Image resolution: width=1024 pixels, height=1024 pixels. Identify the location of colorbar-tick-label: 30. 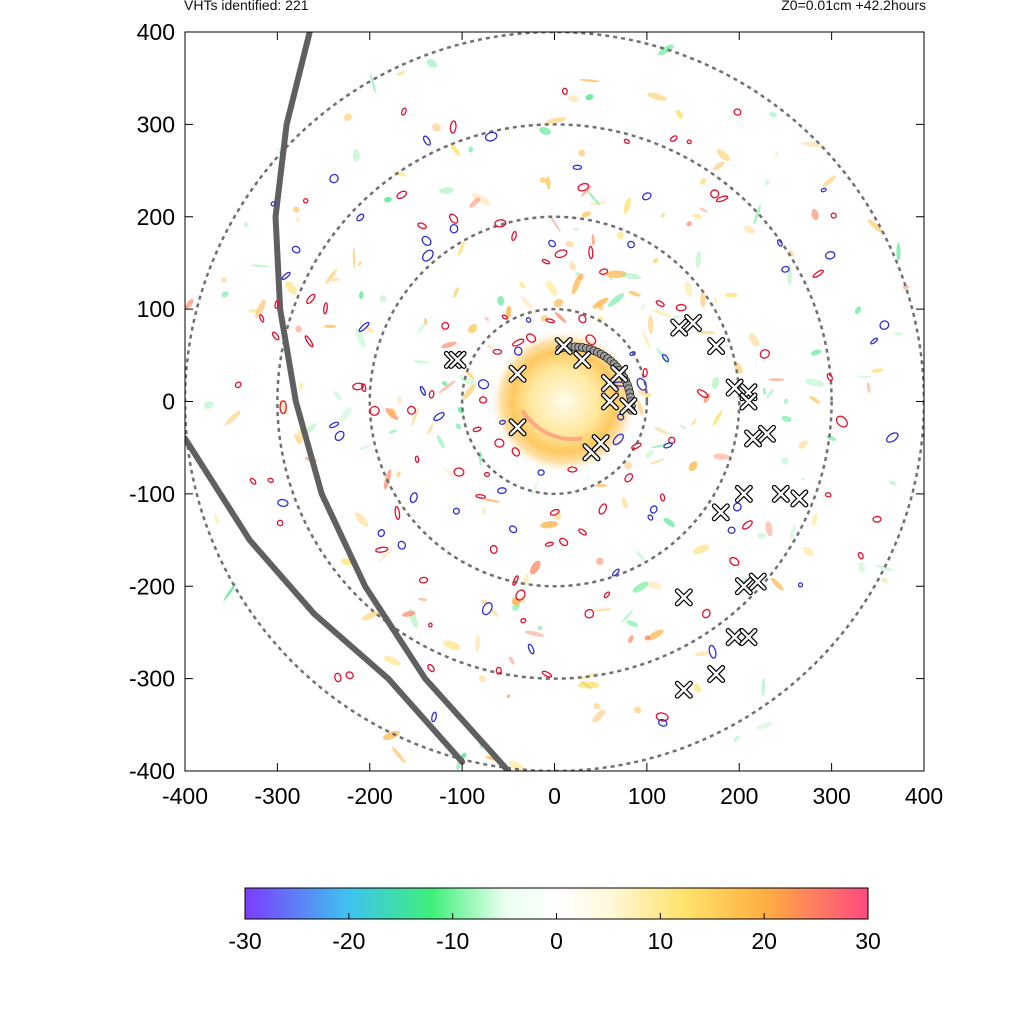
(868, 941).